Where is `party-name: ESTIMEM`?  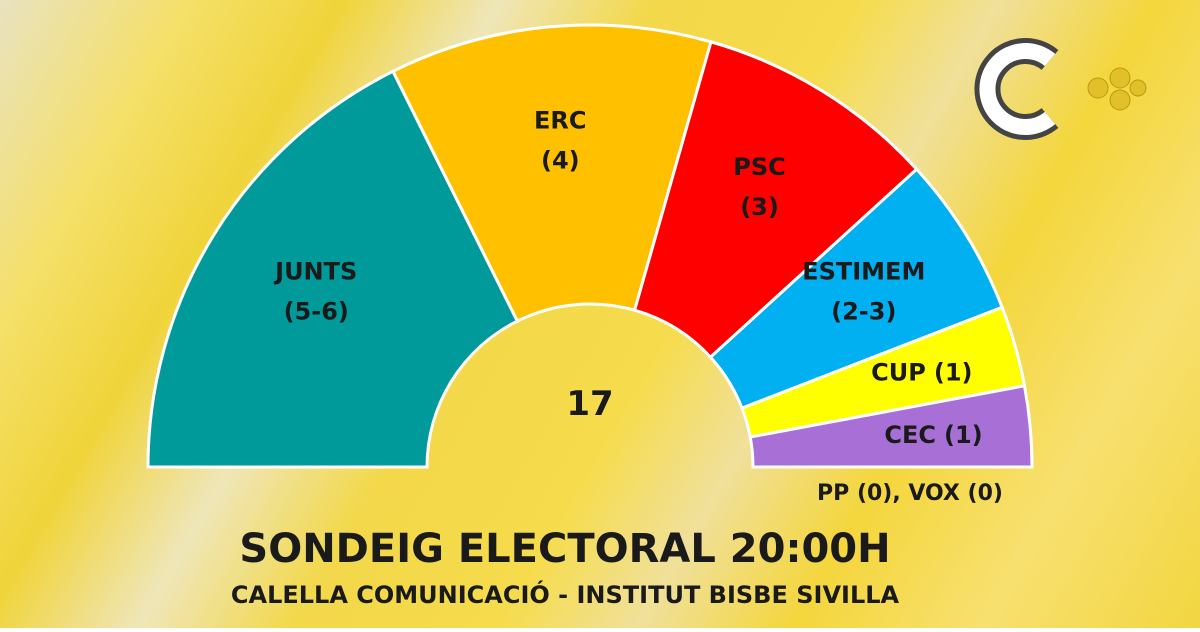
party-name: ESTIMEM is located at coordinates (863, 271).